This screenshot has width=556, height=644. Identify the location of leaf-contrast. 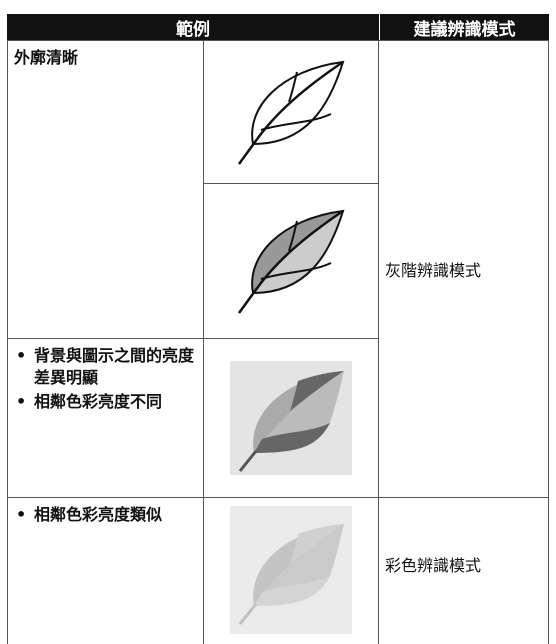
(291, 418).